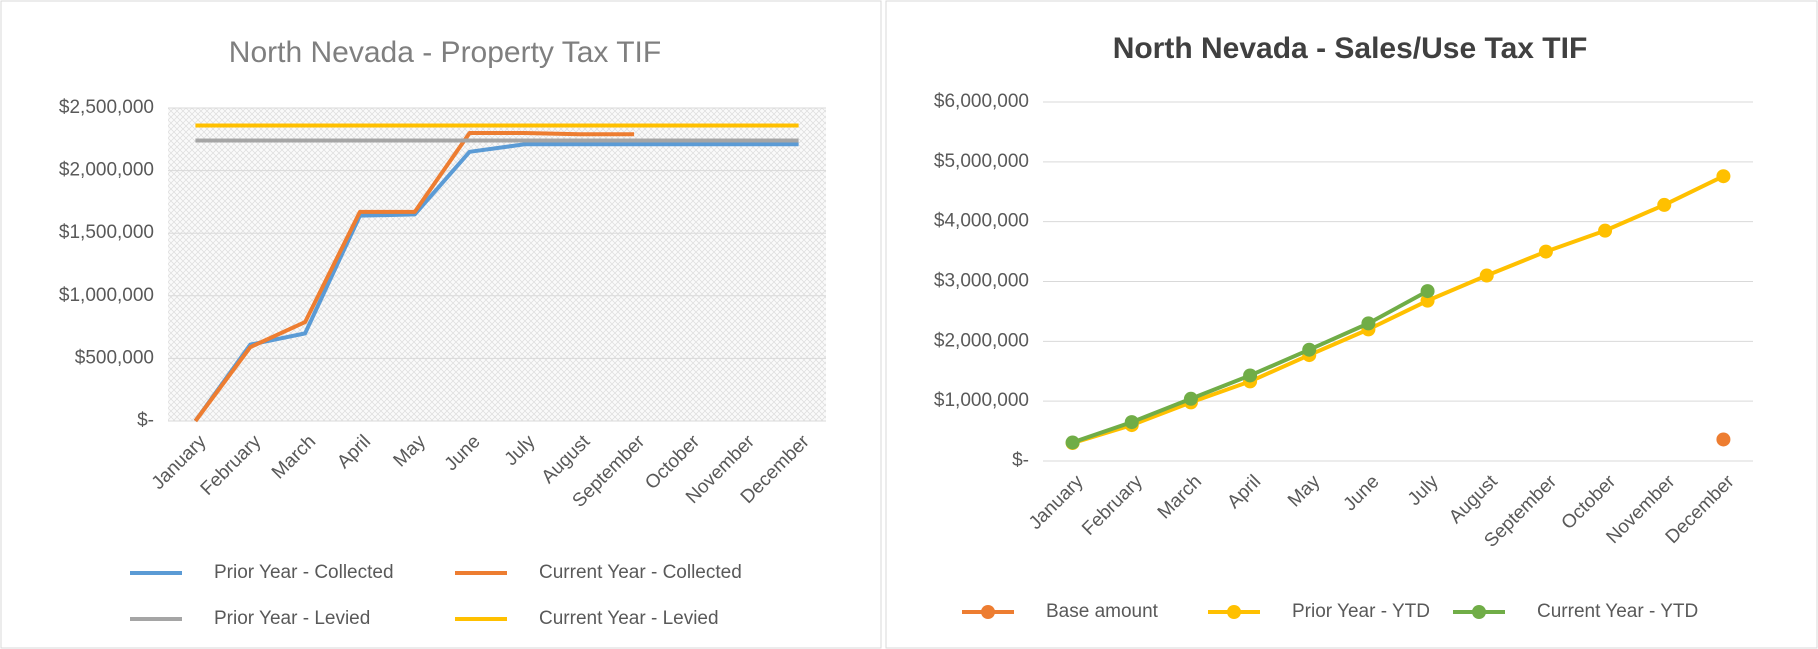 The image size is (1818, 649). Describe the element at coordinates (106, 107) in the screenshot. I see `y-tick-label: $2,500,000` at that location.